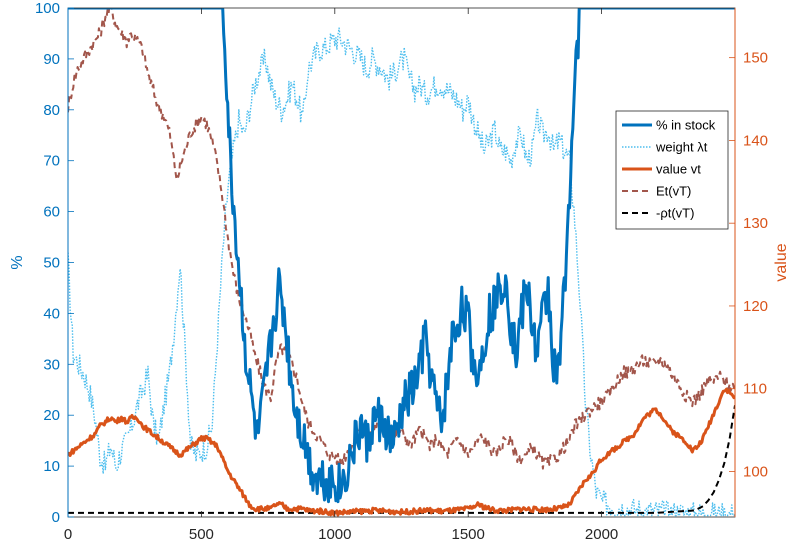 The image size is (796, 550). I want to click on left-tick-label: 90, so click(51, 59).